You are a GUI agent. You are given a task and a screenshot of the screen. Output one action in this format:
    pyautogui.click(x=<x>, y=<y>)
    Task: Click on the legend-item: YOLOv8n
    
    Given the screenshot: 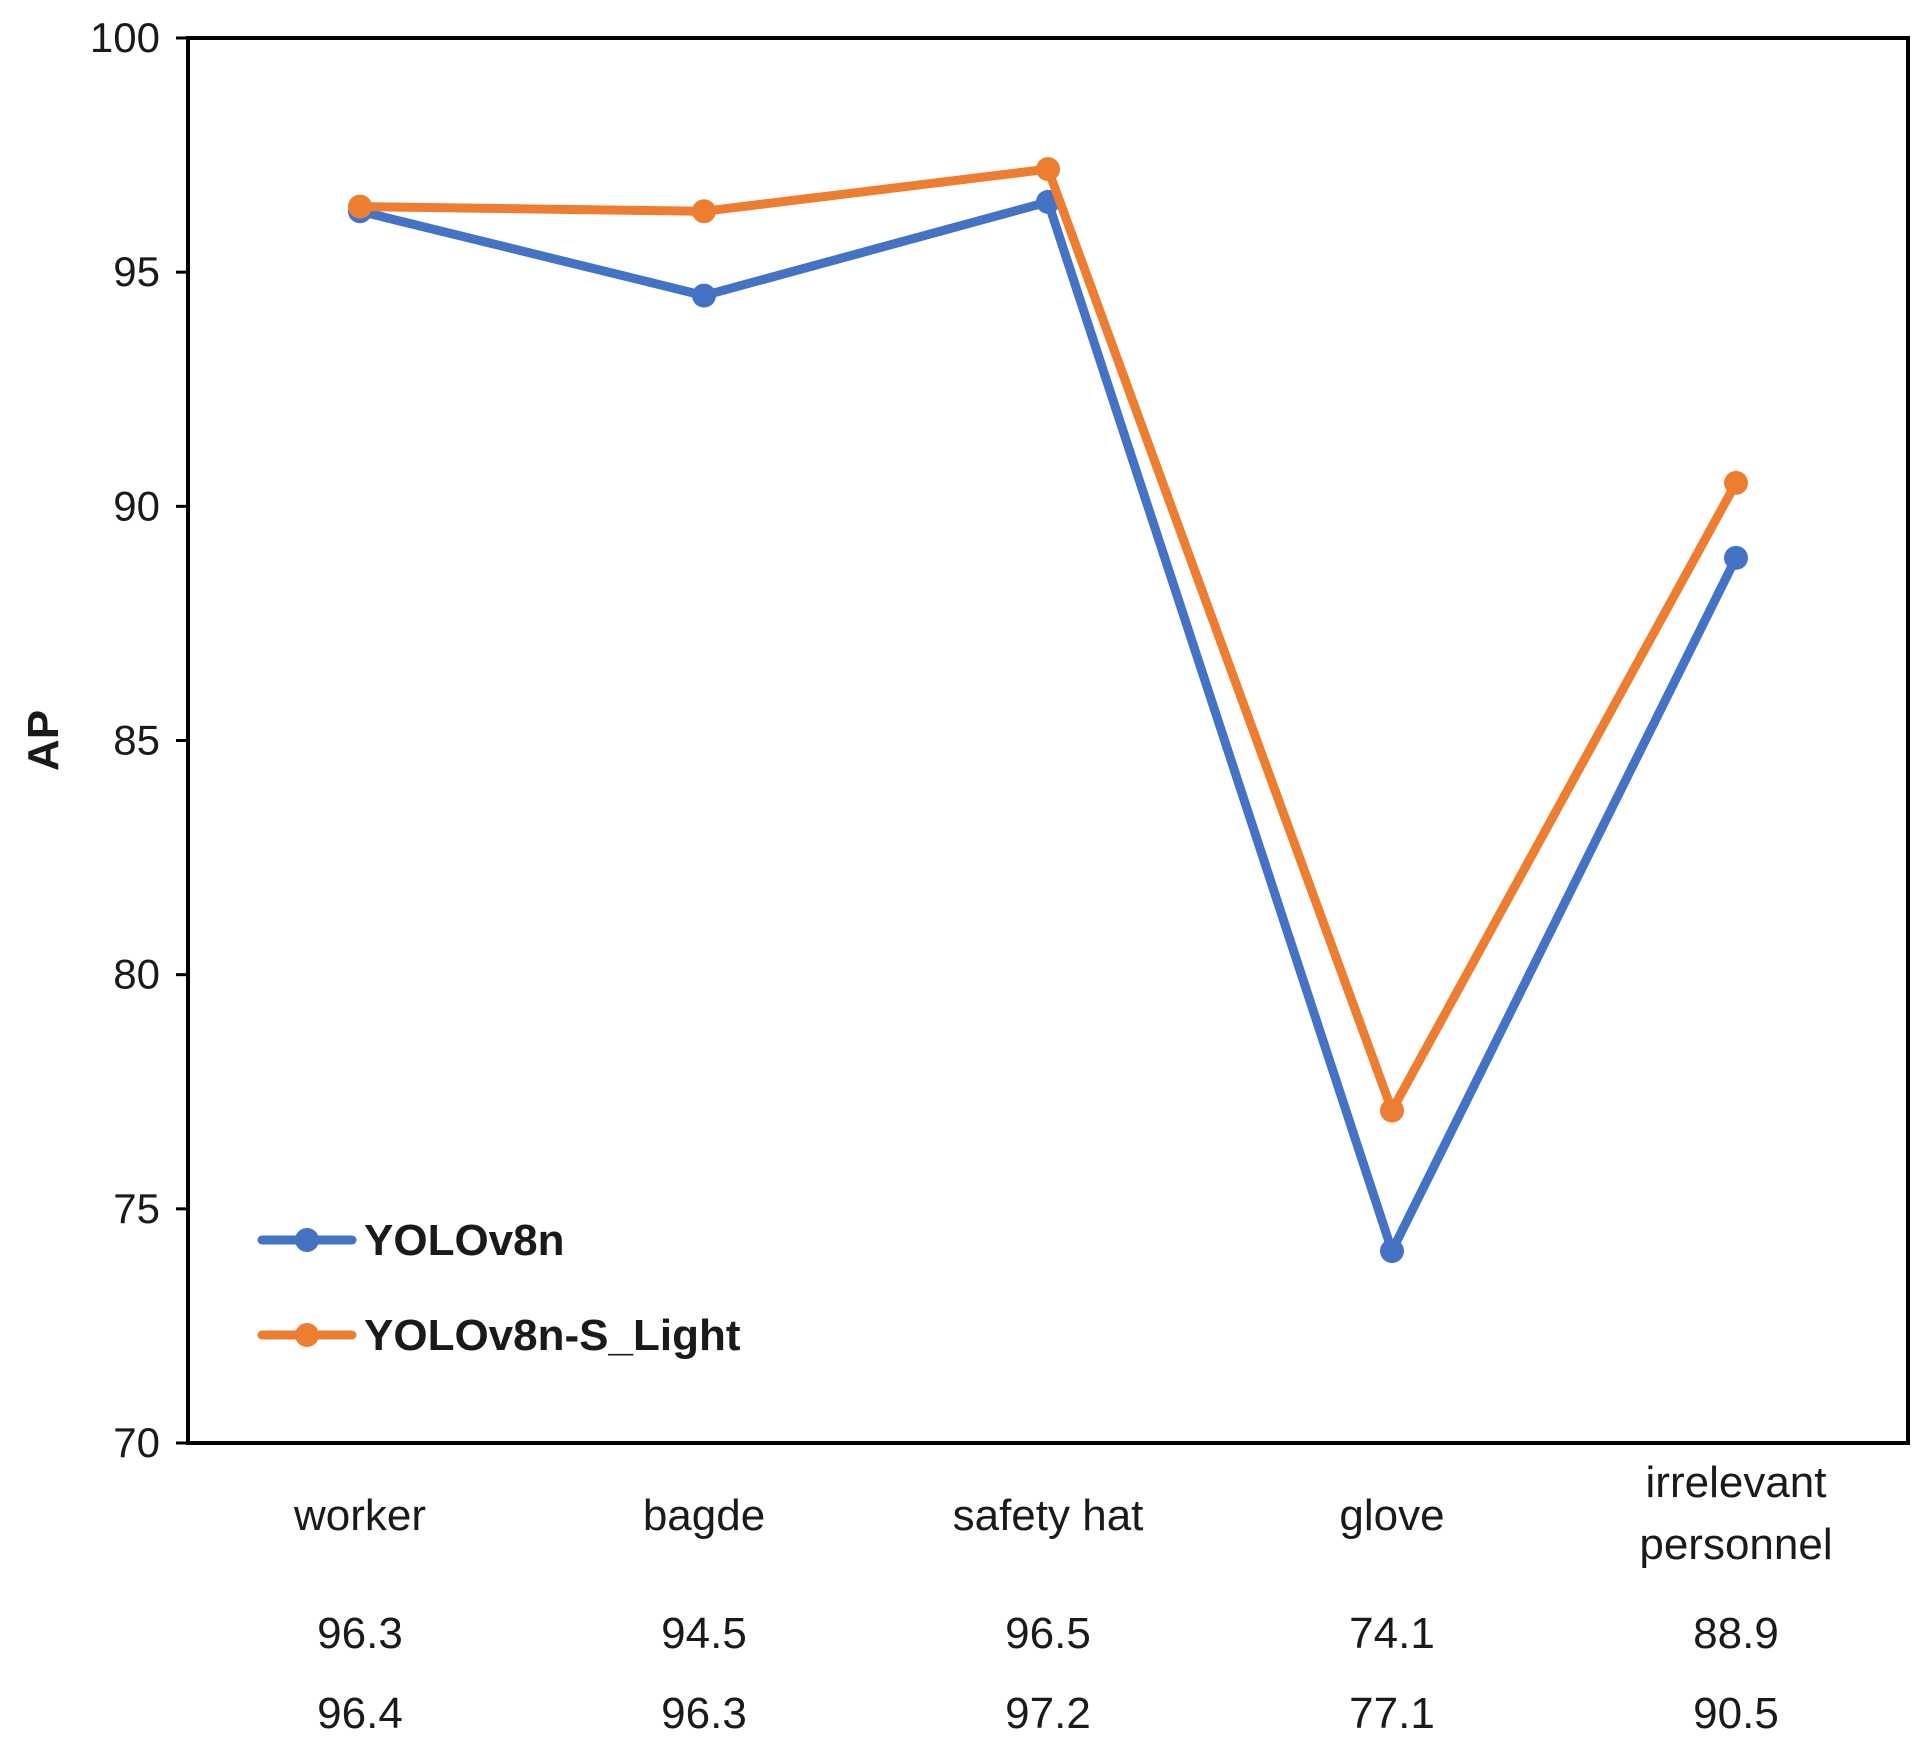 What is the action you would take?
    pyautogui.click(x=411, y=1240)
    